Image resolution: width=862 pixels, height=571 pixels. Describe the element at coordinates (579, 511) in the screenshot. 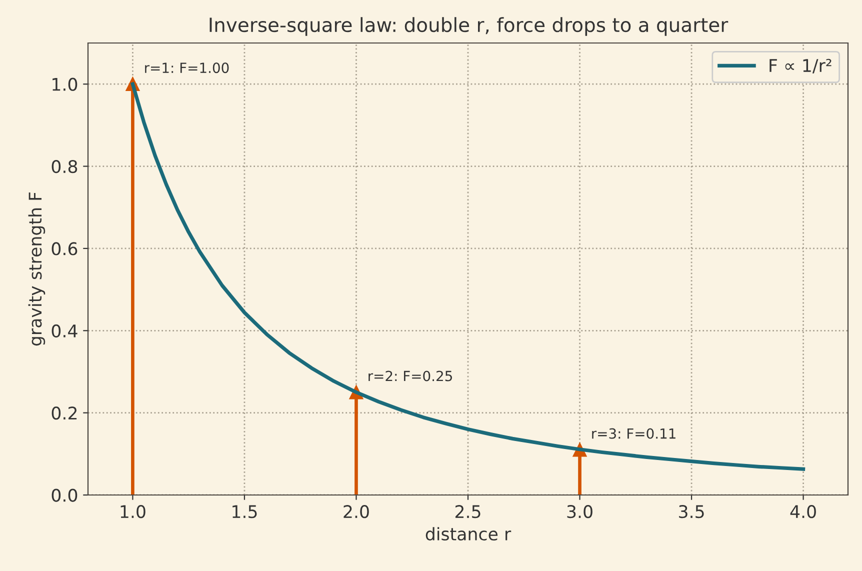

I see `x-tick-label: 3.0` at that location.